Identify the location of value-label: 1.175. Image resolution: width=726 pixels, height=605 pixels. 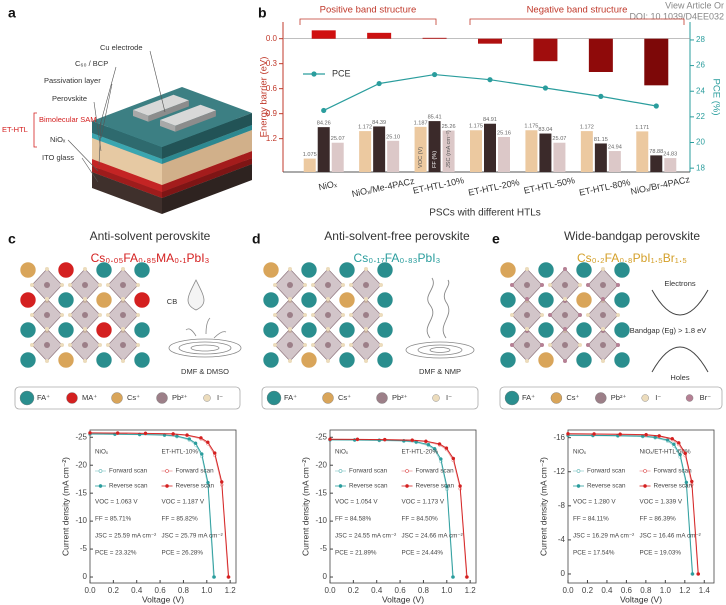
(531, 127).